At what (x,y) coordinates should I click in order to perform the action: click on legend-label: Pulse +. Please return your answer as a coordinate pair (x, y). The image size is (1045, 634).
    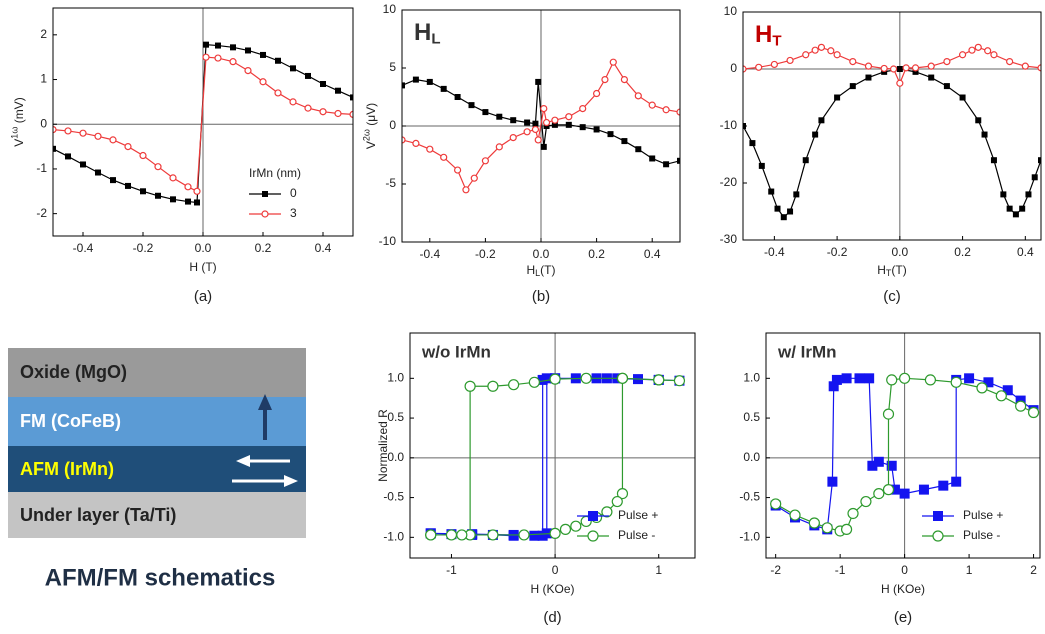
    Looking at the image, I should click on (983, 515).